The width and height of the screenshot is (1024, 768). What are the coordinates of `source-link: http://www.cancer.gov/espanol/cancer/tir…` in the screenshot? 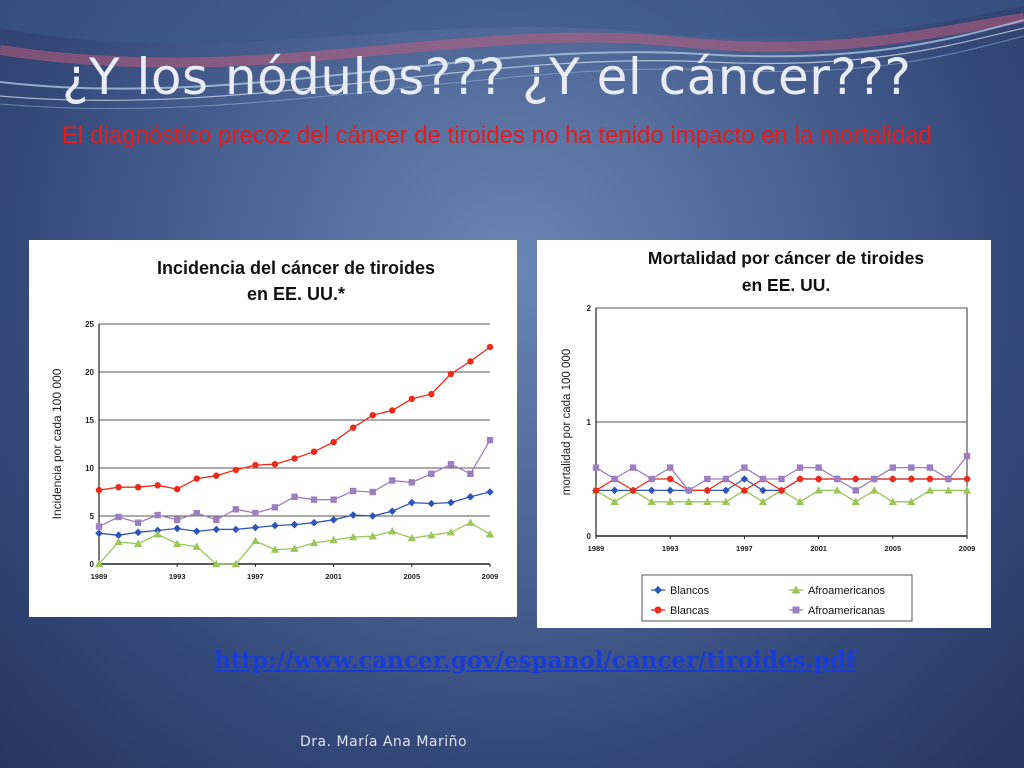 It's located at (535, 660).